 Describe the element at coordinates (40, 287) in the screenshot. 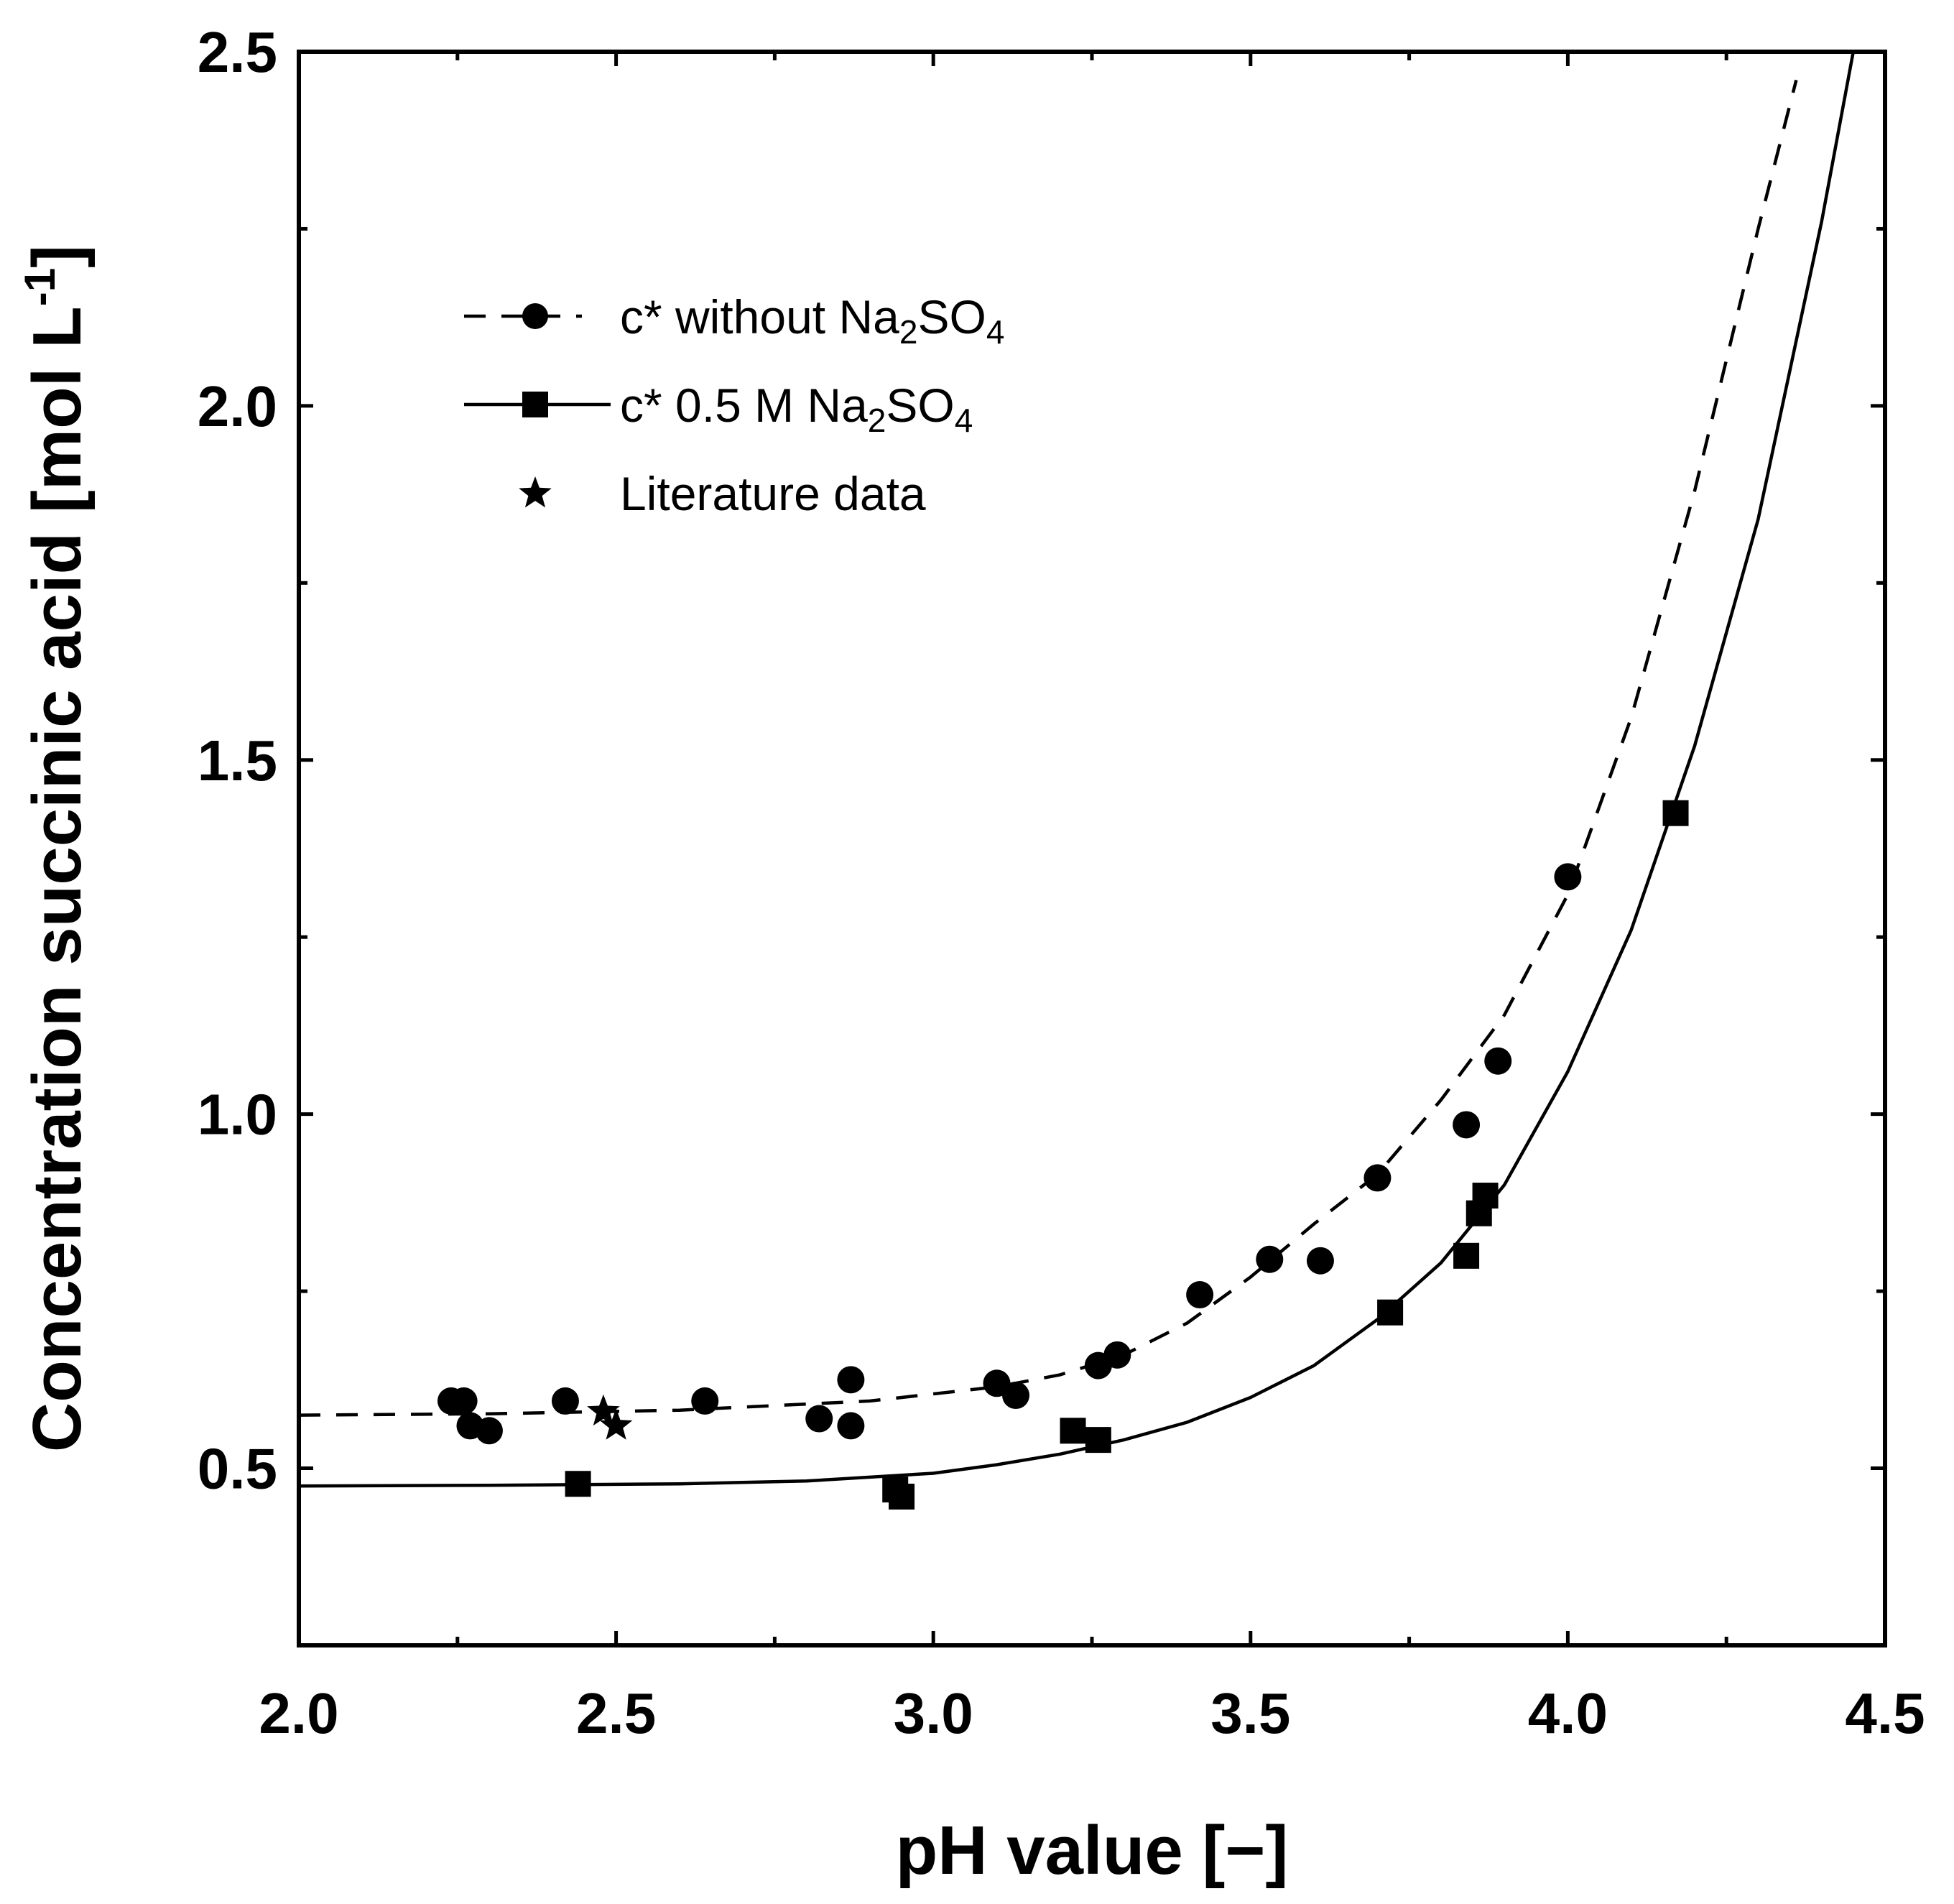

I see `y-axis-title-exponent: -1` at that location.